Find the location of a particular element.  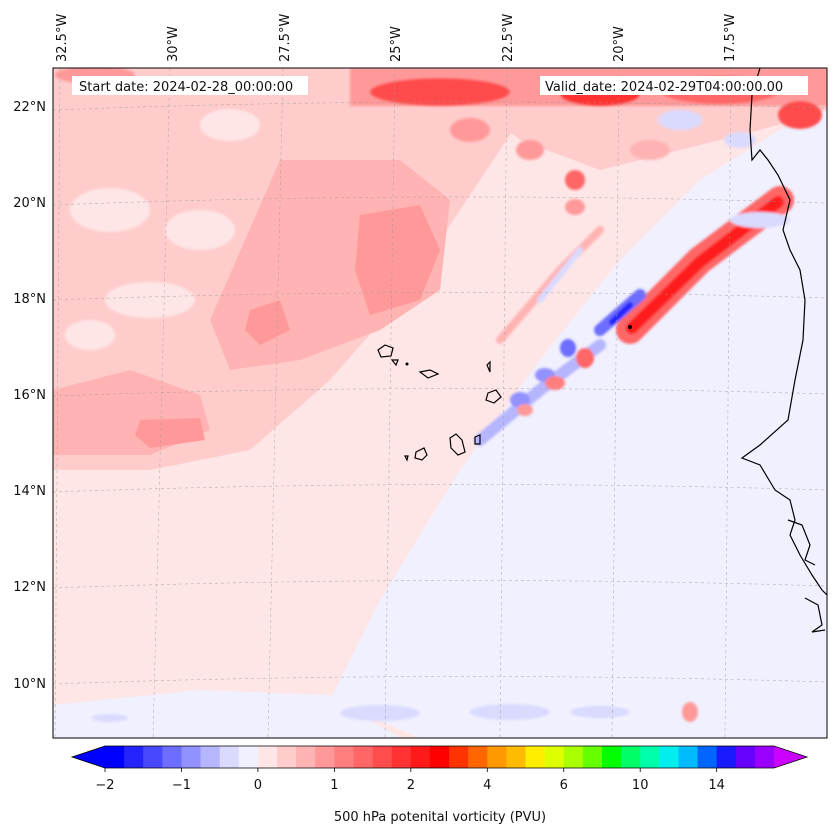

colorbar-tick-label: −2 is located at coordinates (104, 785).